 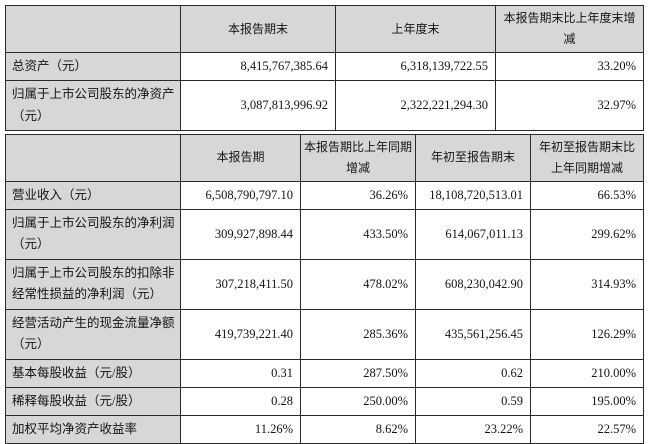 What do you see at coordinates (93, 284) in the screenshot?
I see `row-label-net-profit-excl-nonrecurring: 归属于上市公司股东的扣除非经常性损益的净利润（元）` at bounding box center [93, 284].